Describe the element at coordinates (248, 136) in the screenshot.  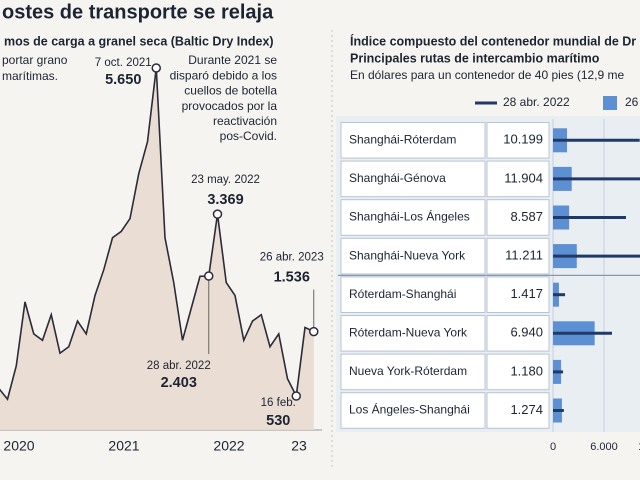
I see `note: pos-Covid.` at that location.